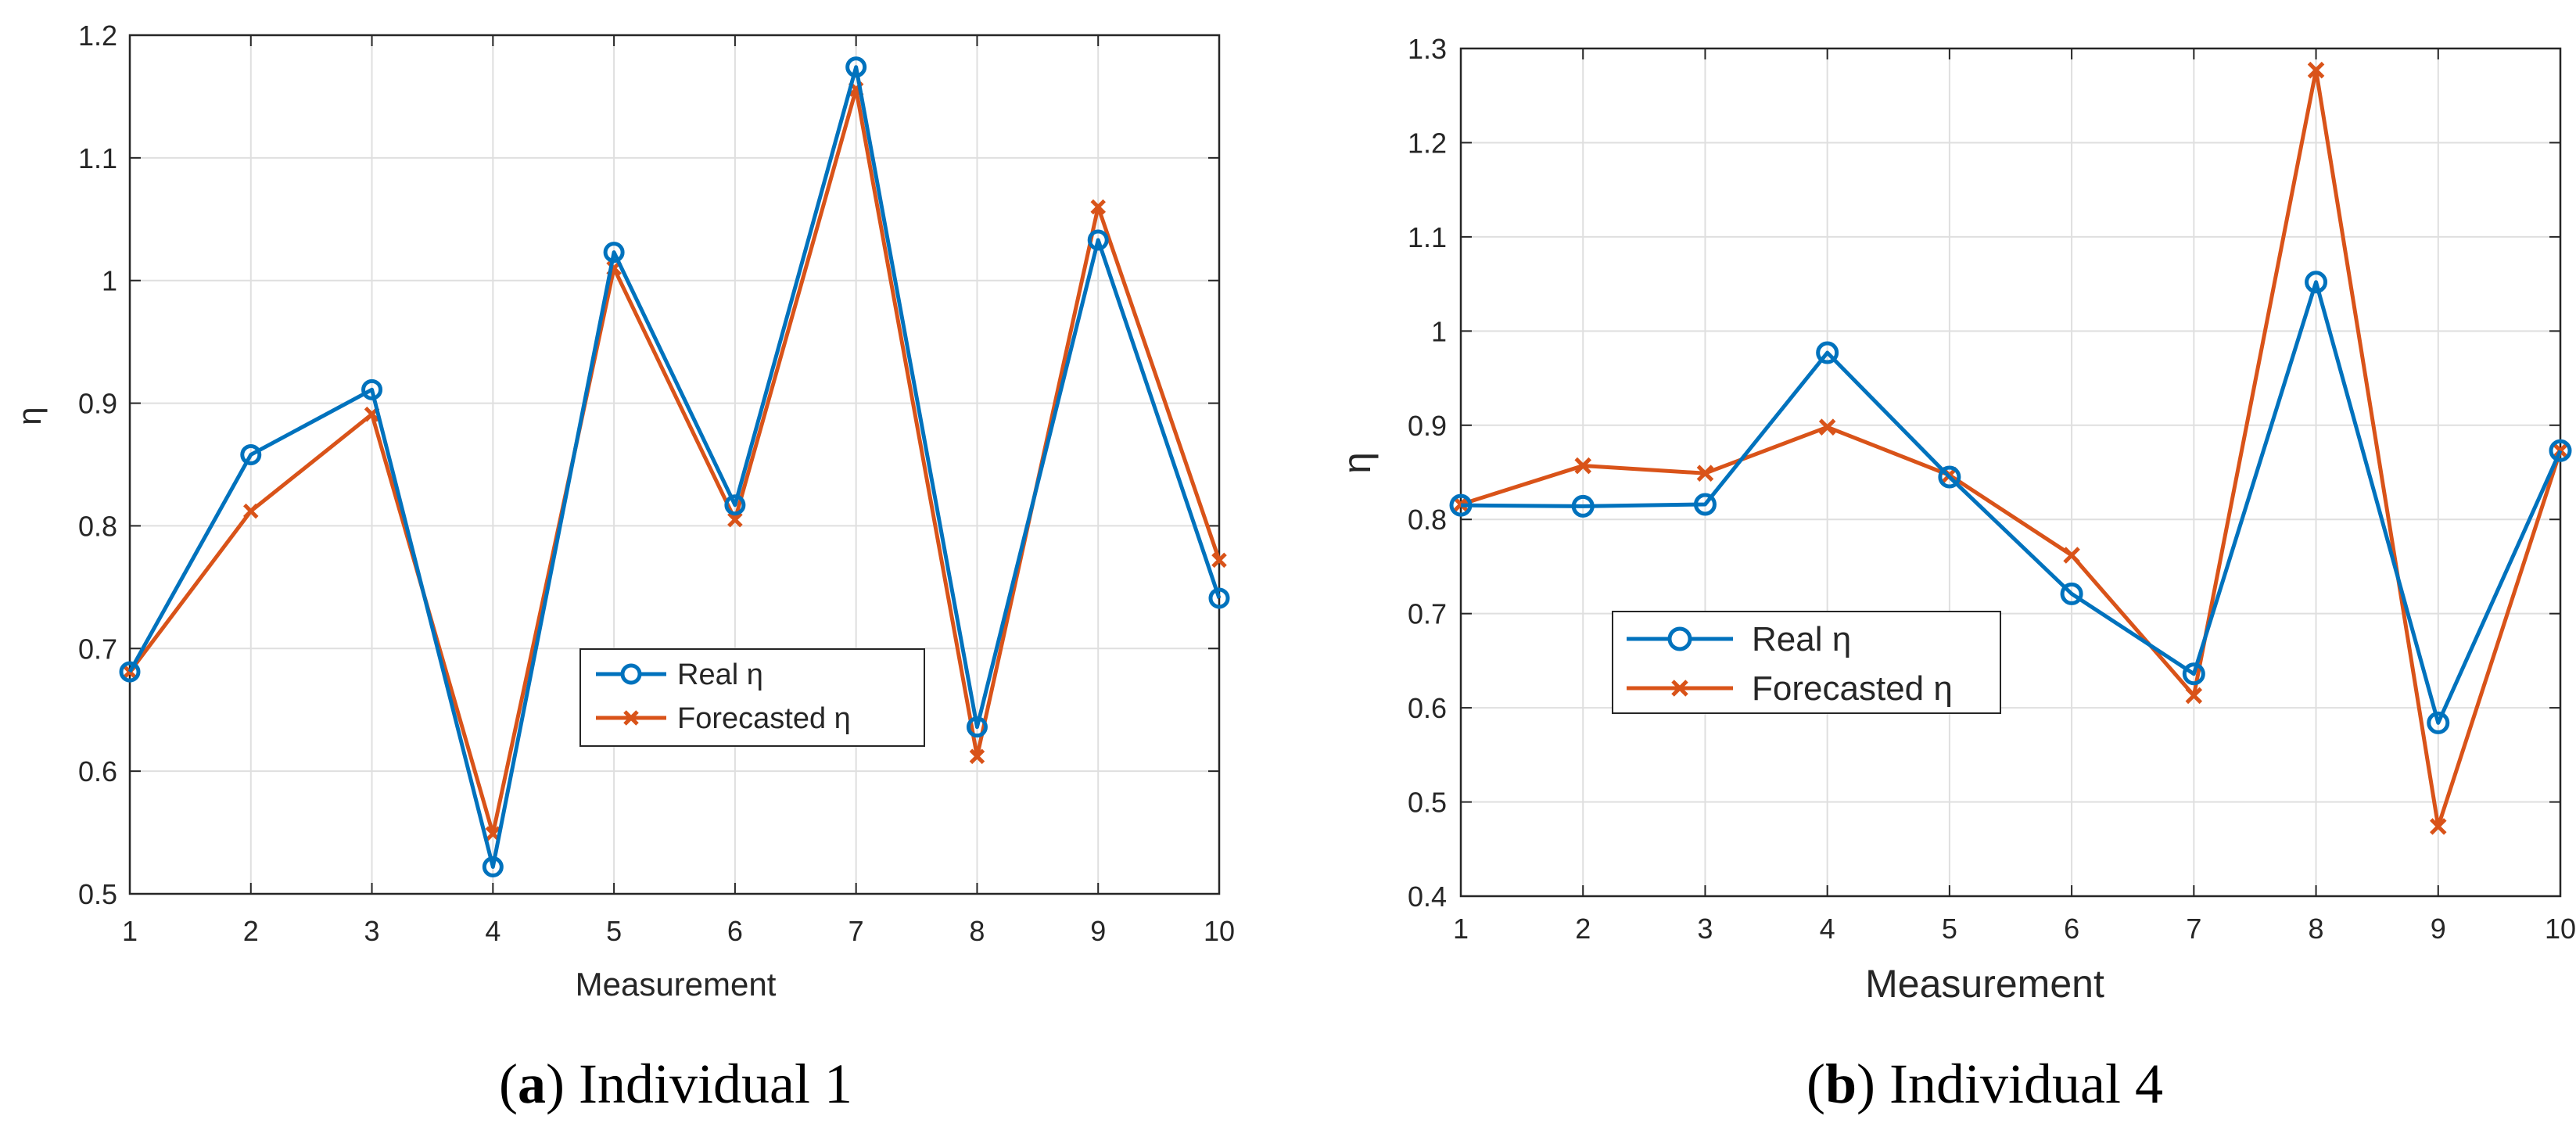  I want to click on caption-letter: a, so click(532, 1084).